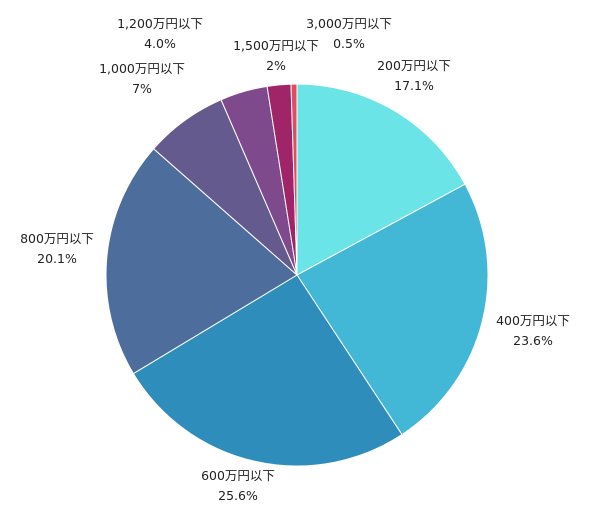  Describe the element at coordinates (142, 68) in the screenshot. I see `slice-category-label: 1,000万円以下` at that location.